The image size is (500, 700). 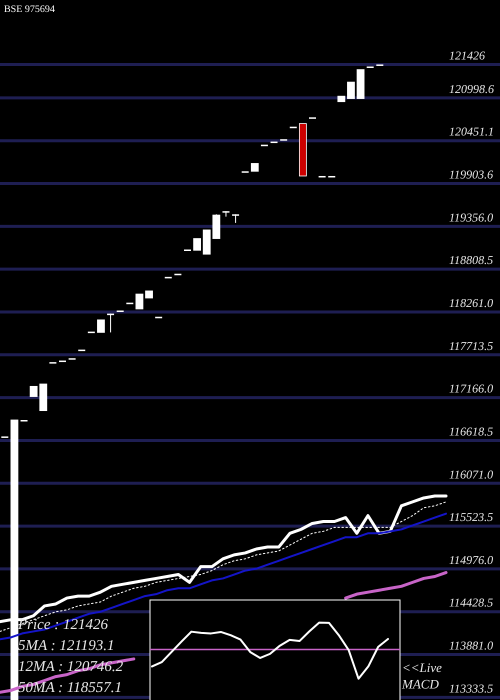 I want to click on annotation: <<Live MACD, so click(x=421, y=676).